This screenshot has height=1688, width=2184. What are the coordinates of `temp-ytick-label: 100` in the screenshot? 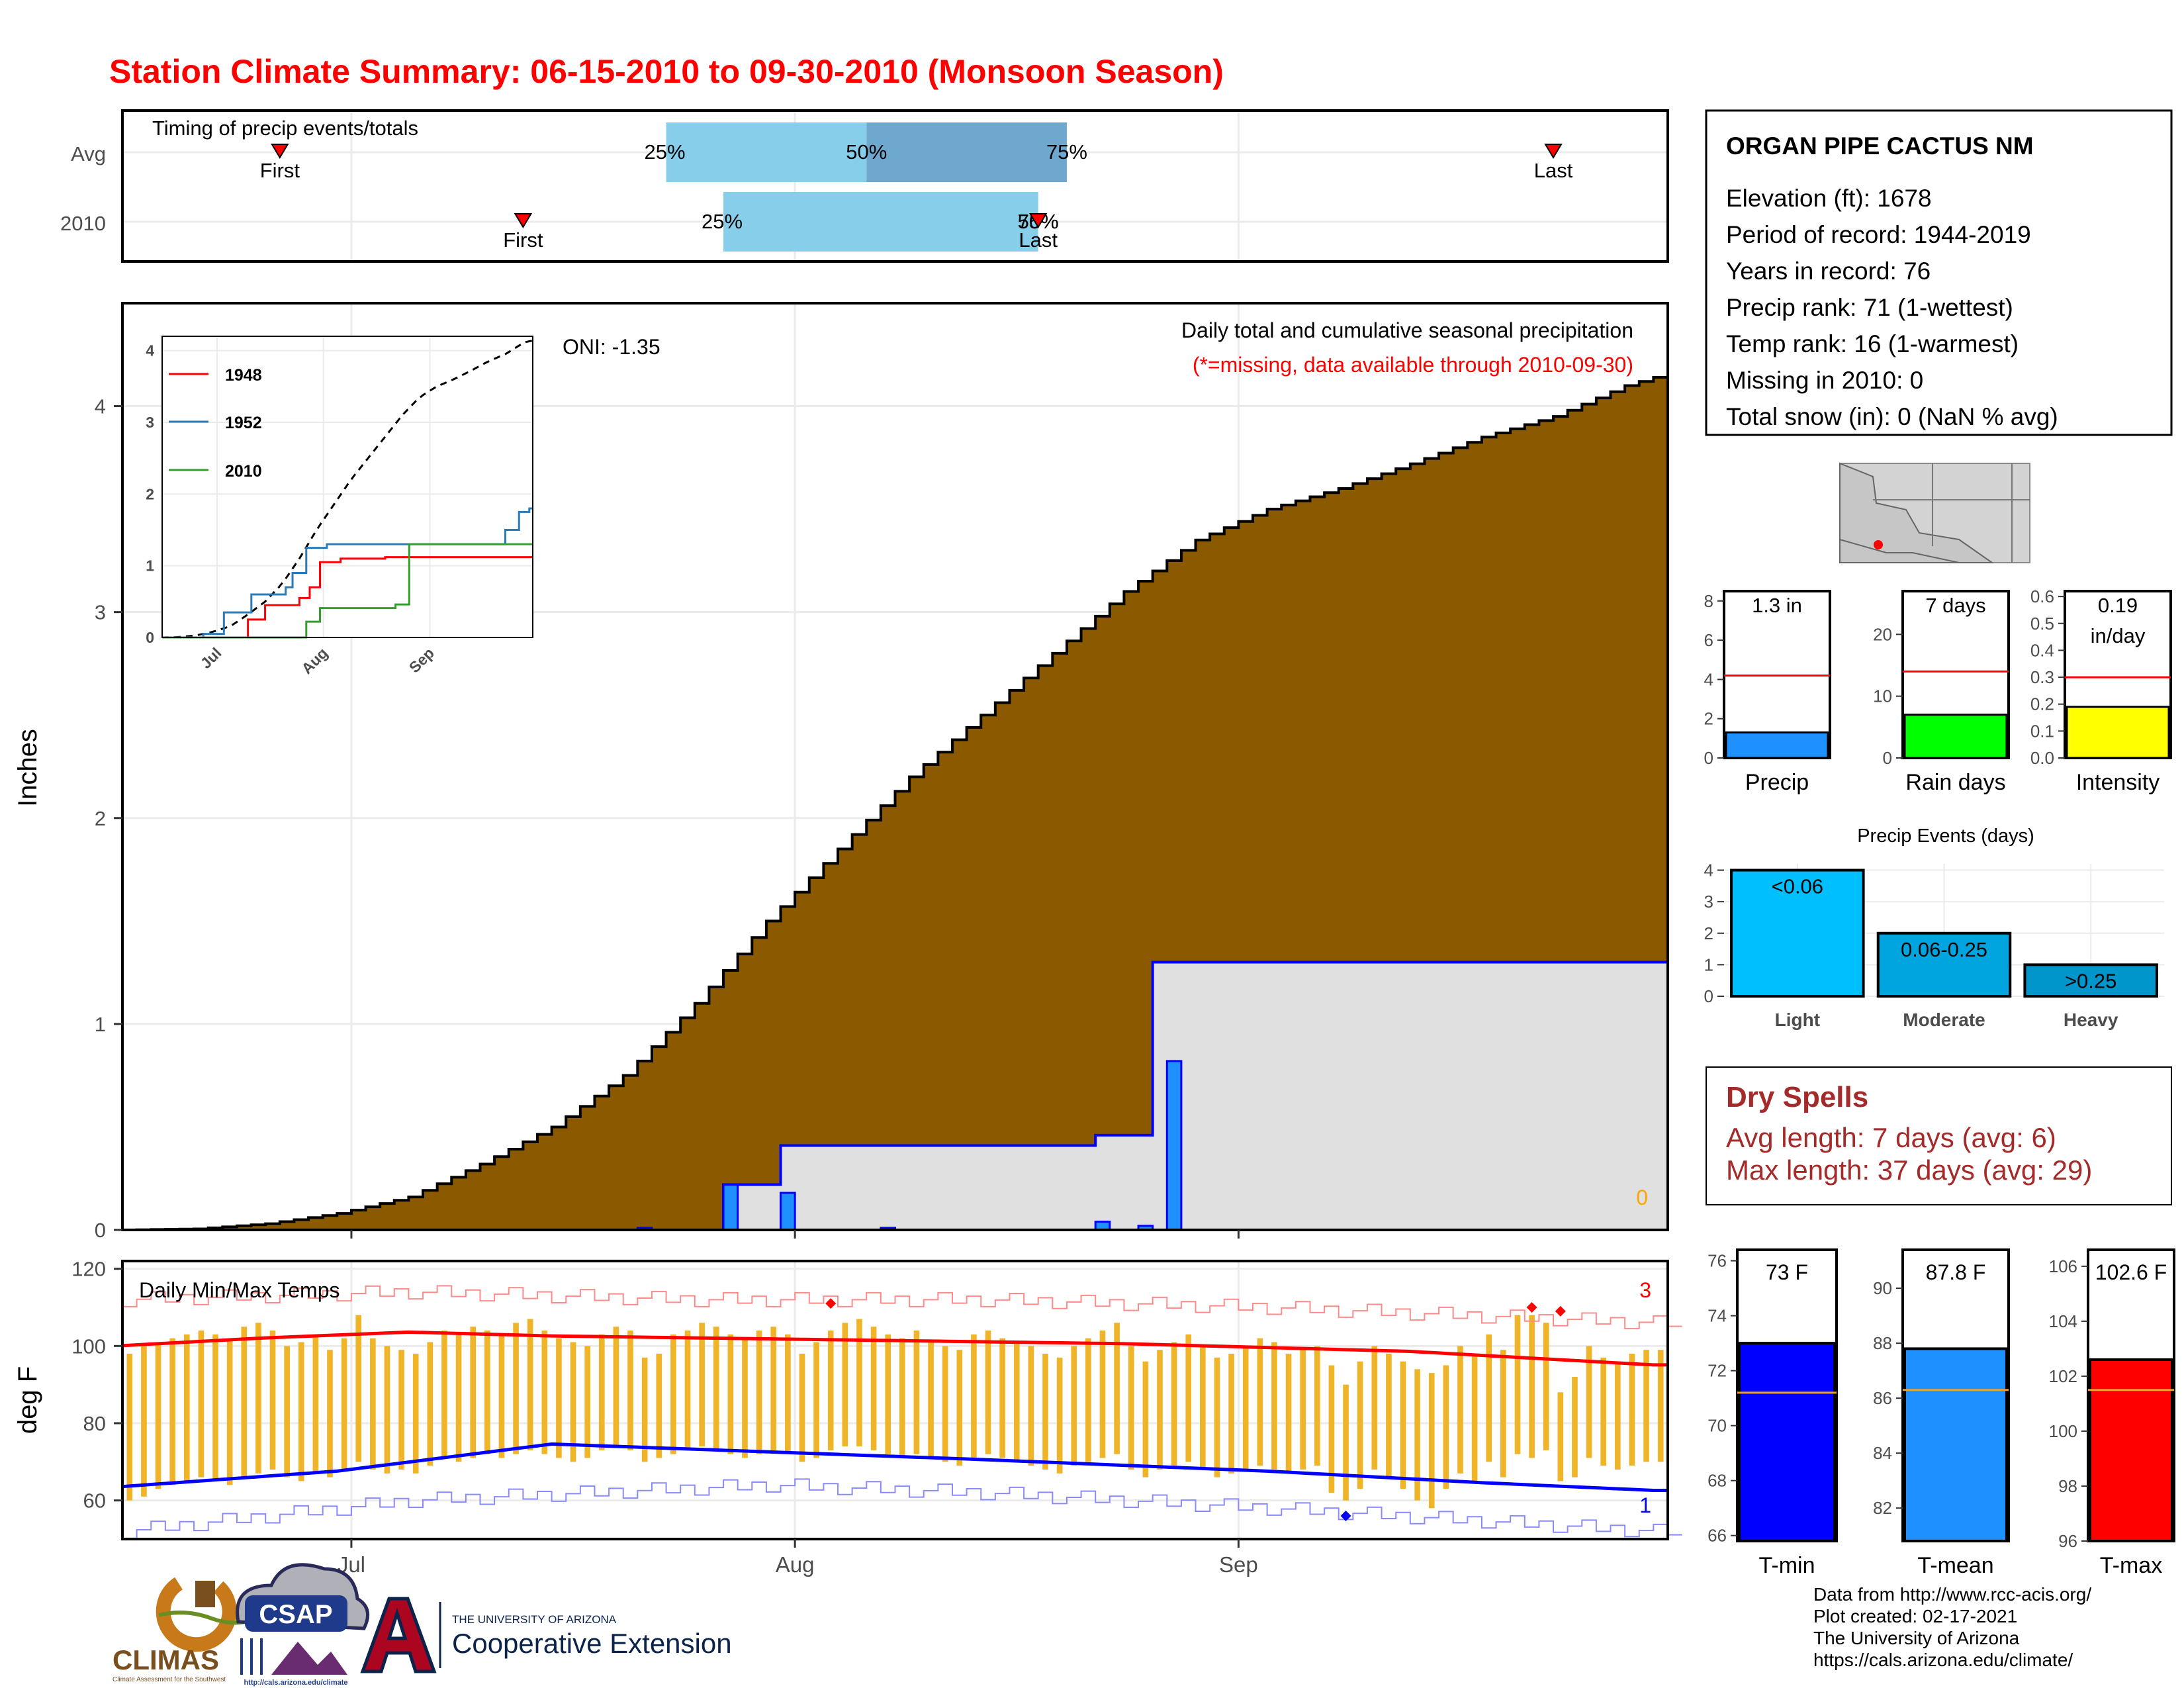 It's located at (88, 1346).